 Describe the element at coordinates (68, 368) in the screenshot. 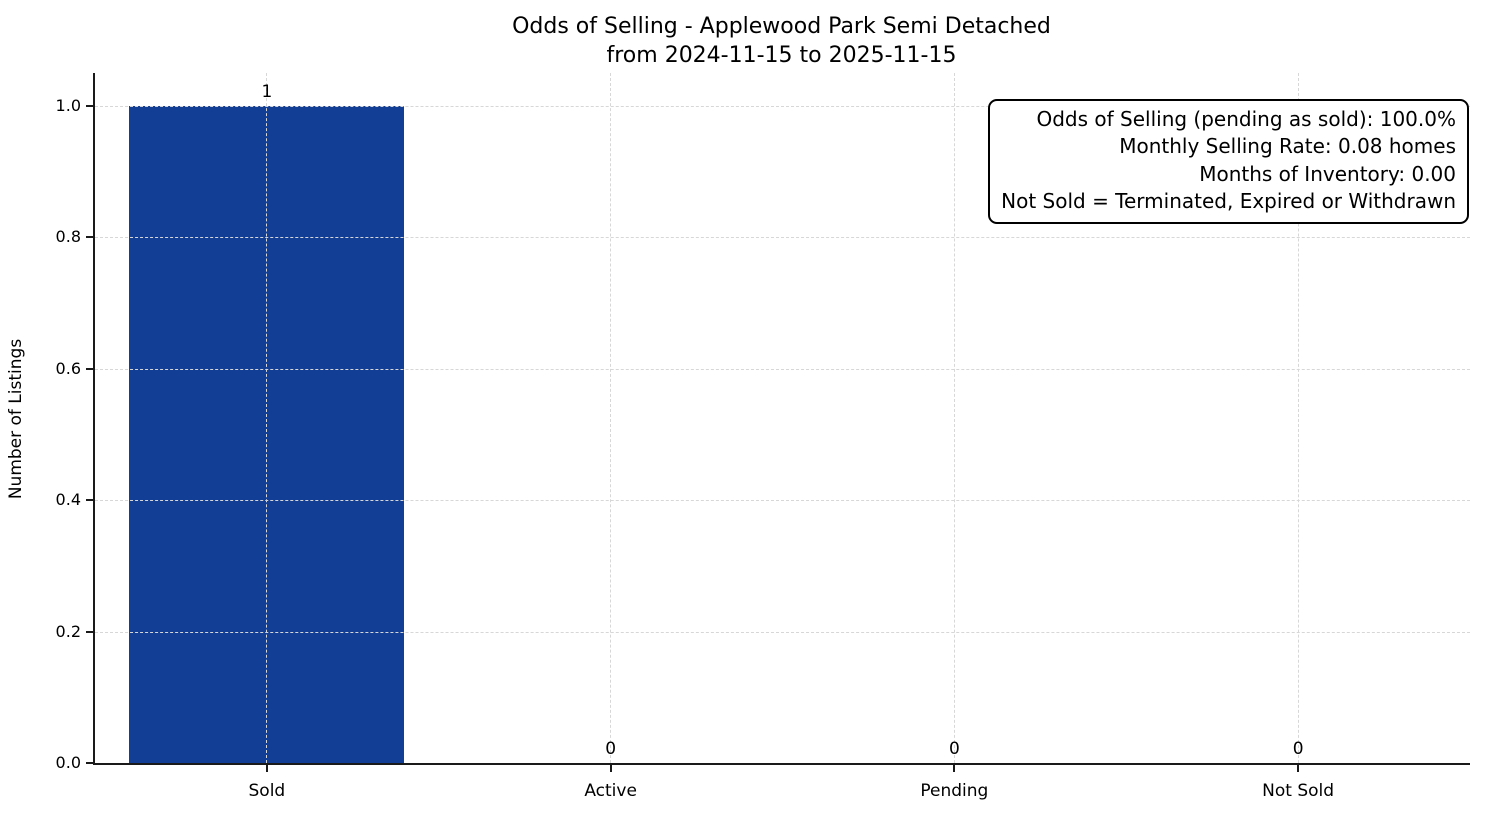

I see `y-tick-label: 0.6` at that location.